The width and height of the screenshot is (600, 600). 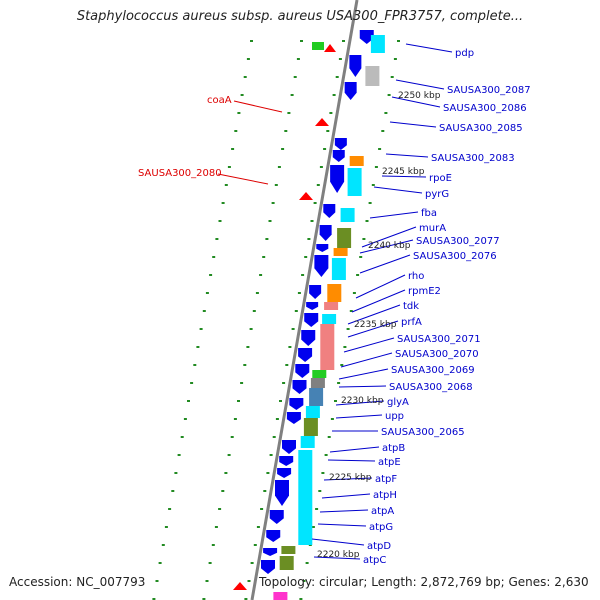 I want to click on gene-label-sausa300_2071: SAUSA300_2071, so click(x=439, y=339).